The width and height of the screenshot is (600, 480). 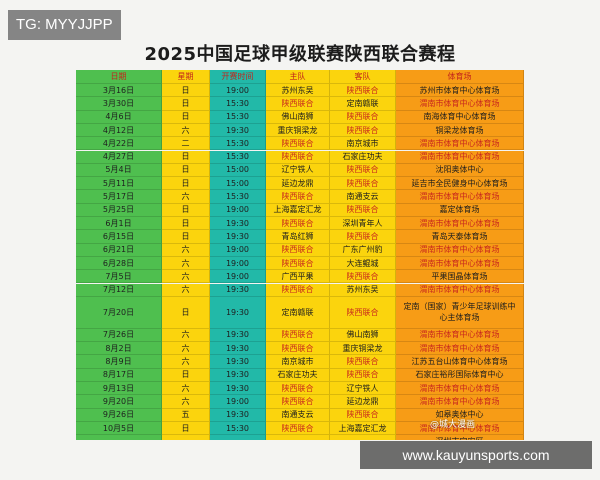 I want to click on date-cell: 10月5日, so click(x=119, y=428).